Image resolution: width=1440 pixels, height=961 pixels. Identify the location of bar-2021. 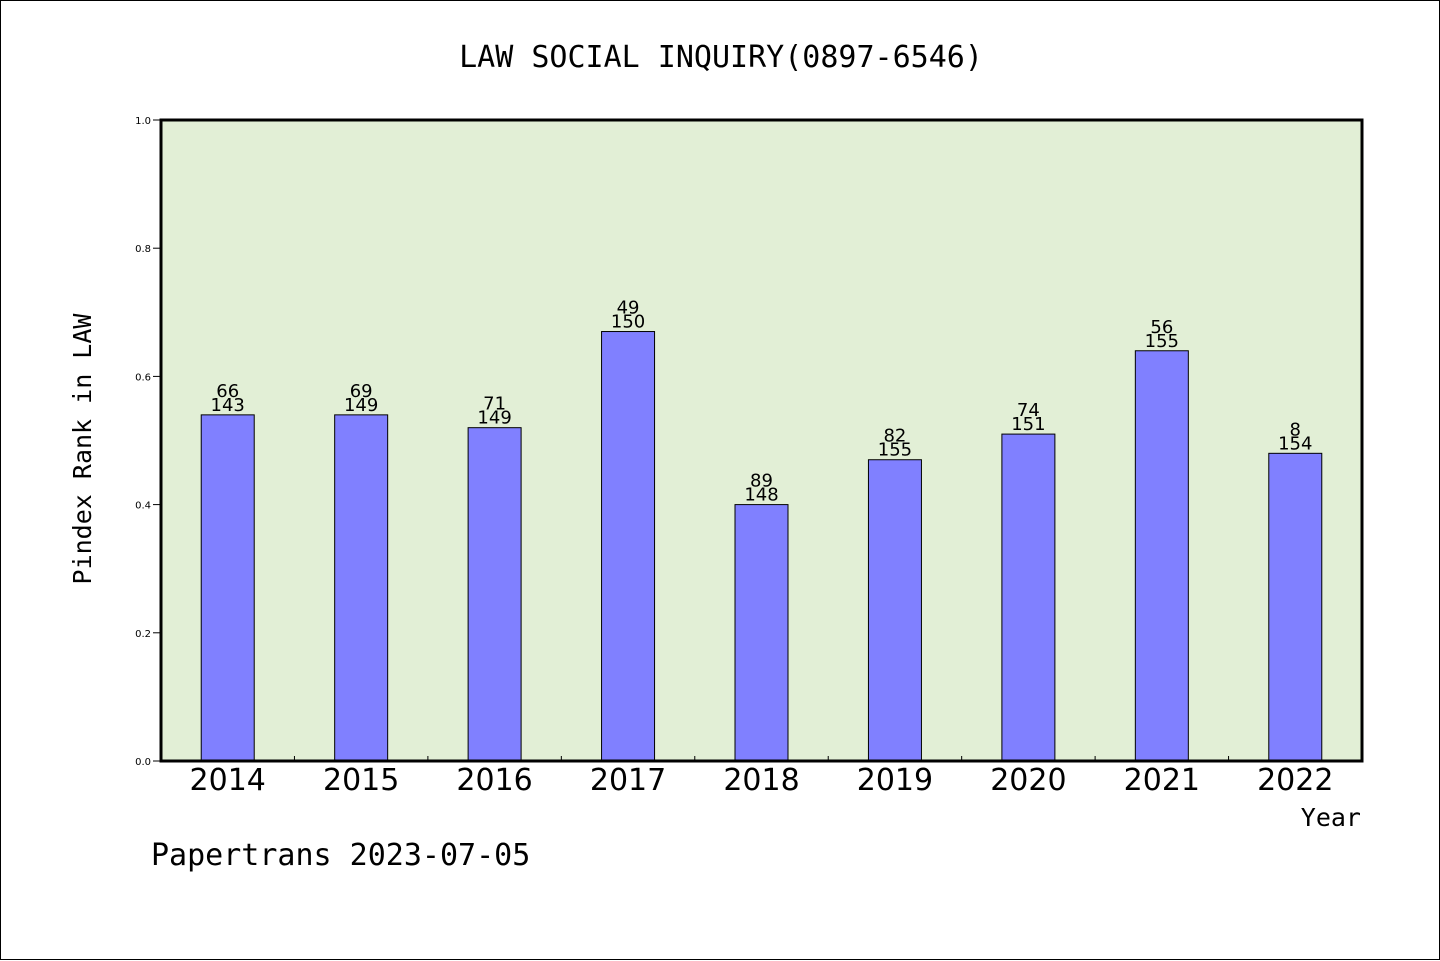
(1161, 556).